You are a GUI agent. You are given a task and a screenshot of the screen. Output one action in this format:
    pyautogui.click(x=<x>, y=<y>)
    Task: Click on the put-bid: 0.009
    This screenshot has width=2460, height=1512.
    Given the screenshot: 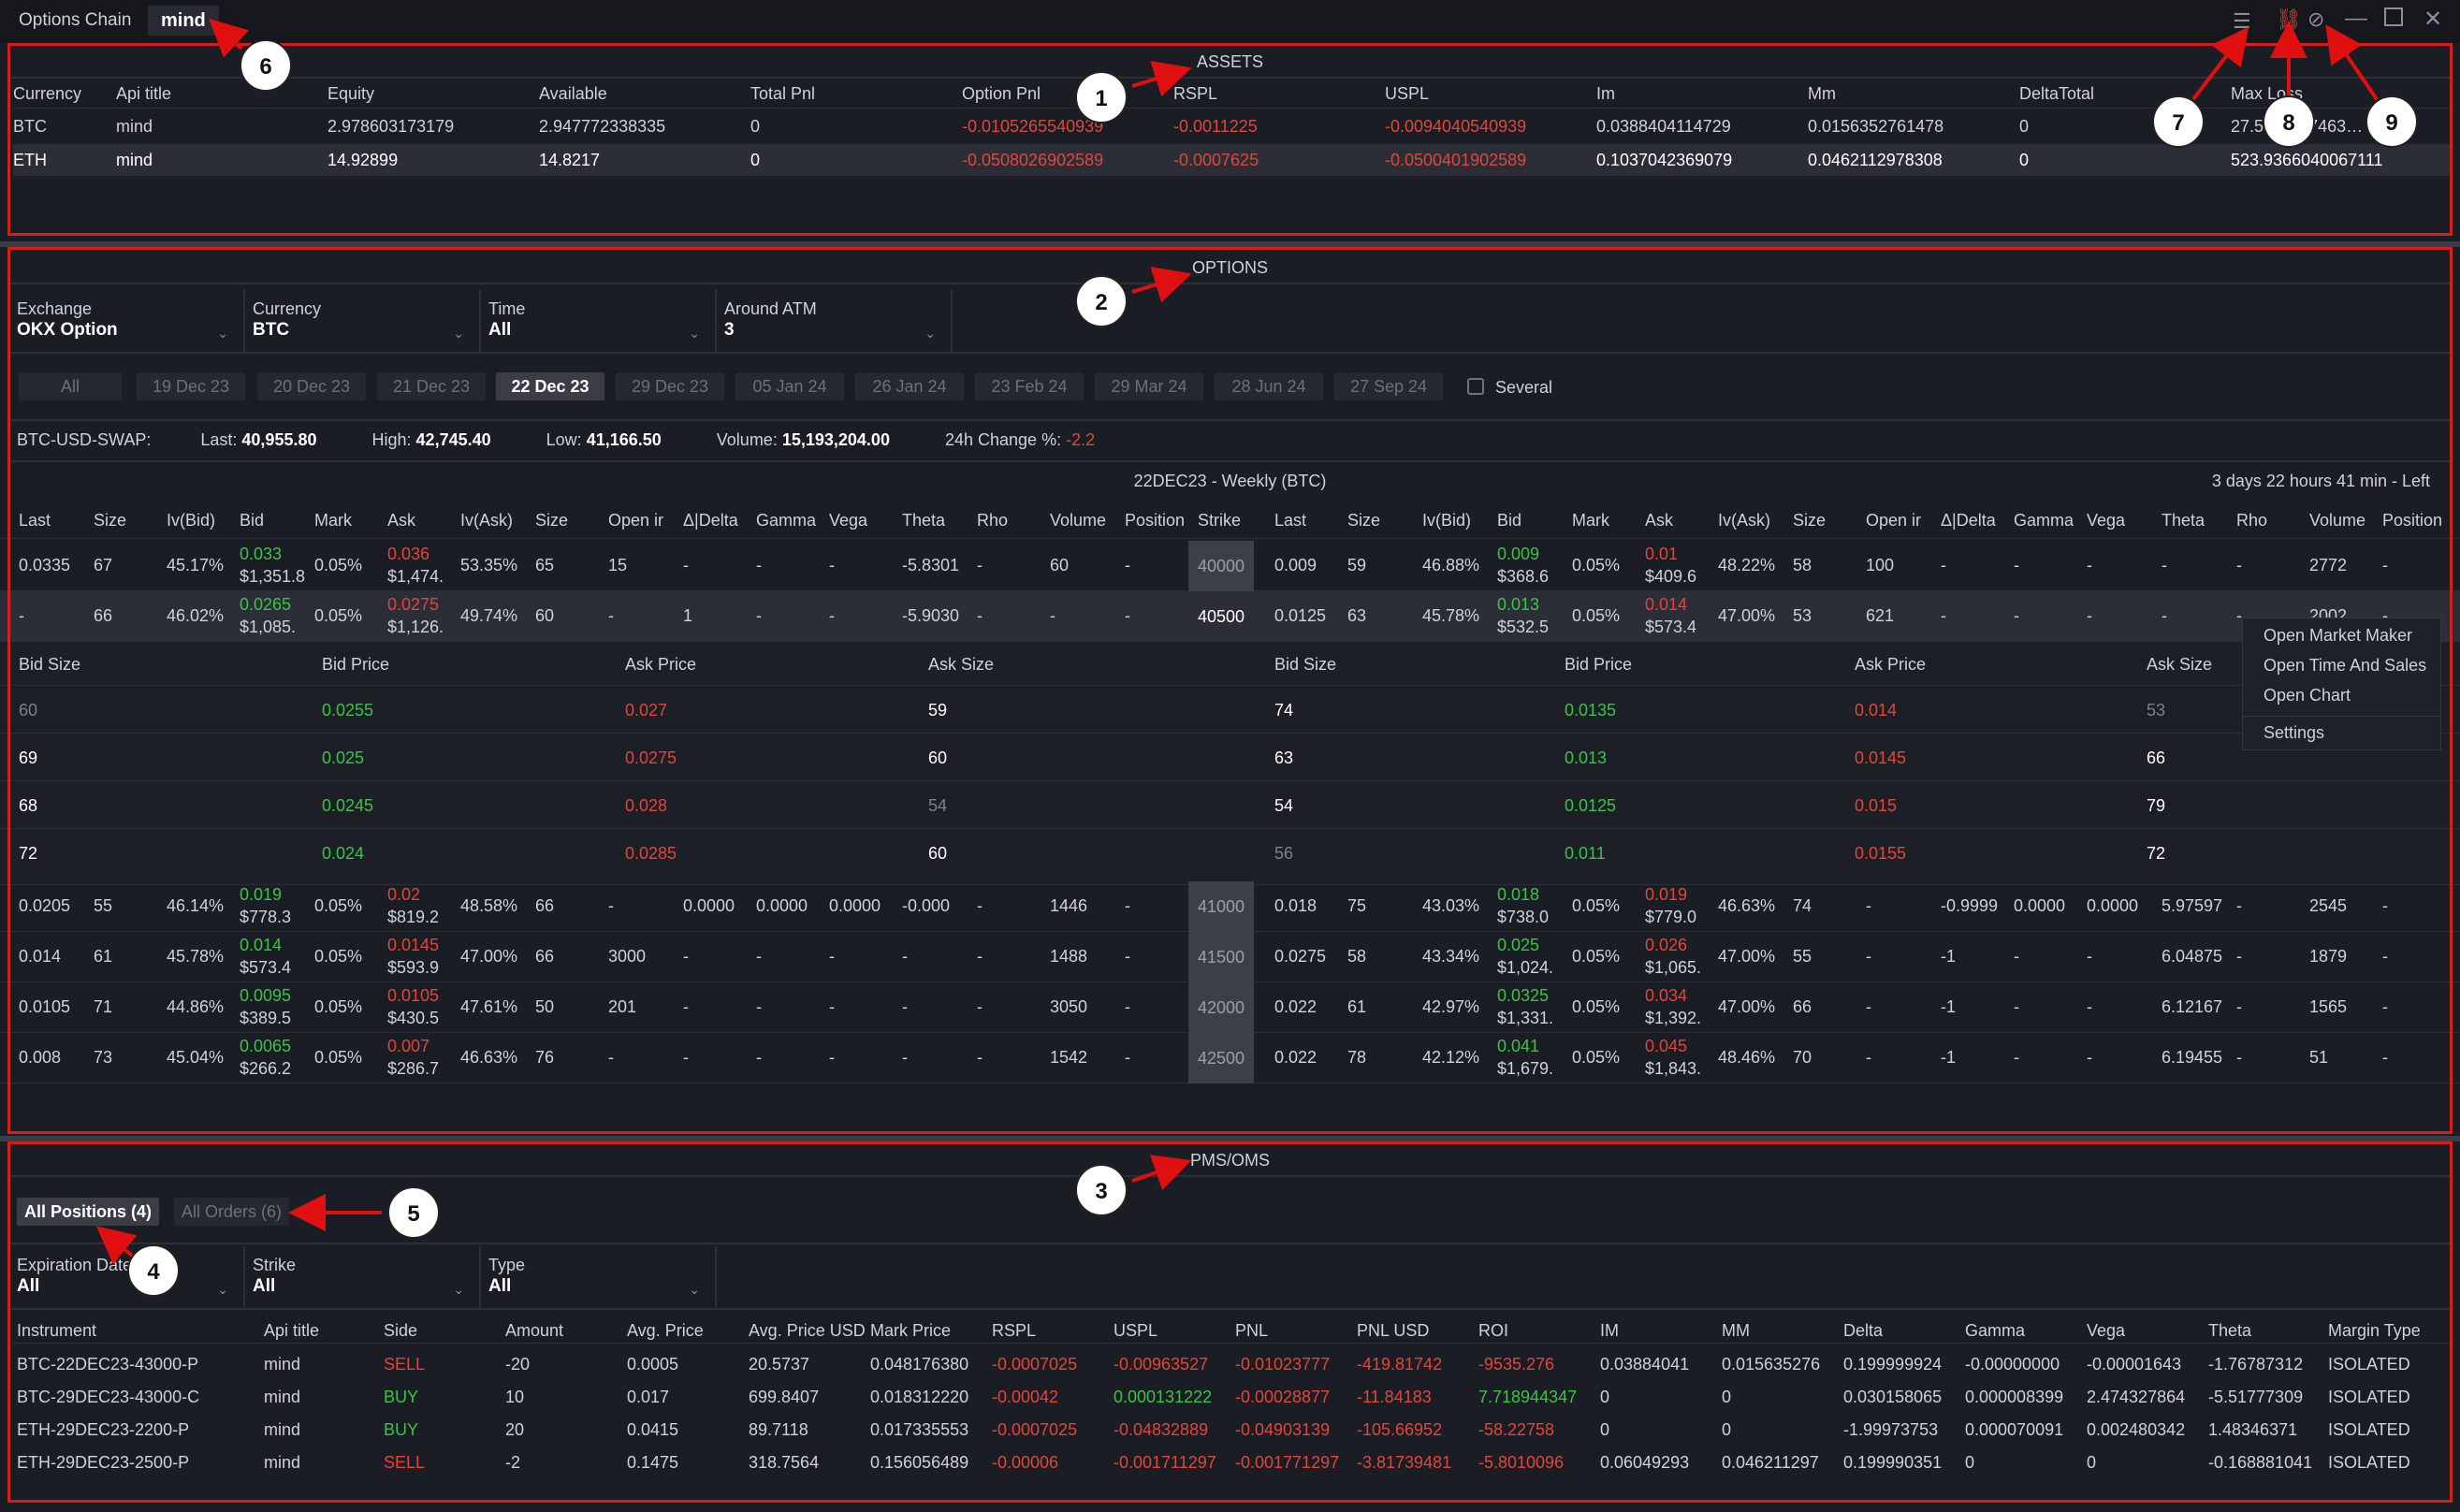 What is the action you would take?
    pyautogui.click(x=1518, y=554)
    